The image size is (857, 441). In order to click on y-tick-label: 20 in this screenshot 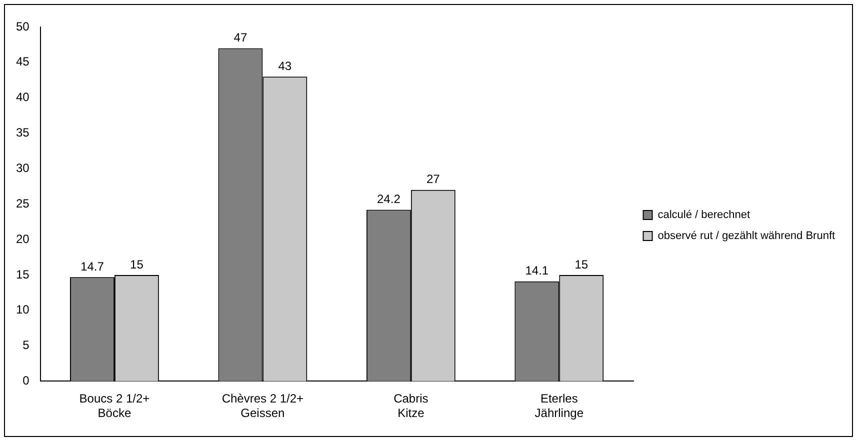, I will do `click(23, 239)`.